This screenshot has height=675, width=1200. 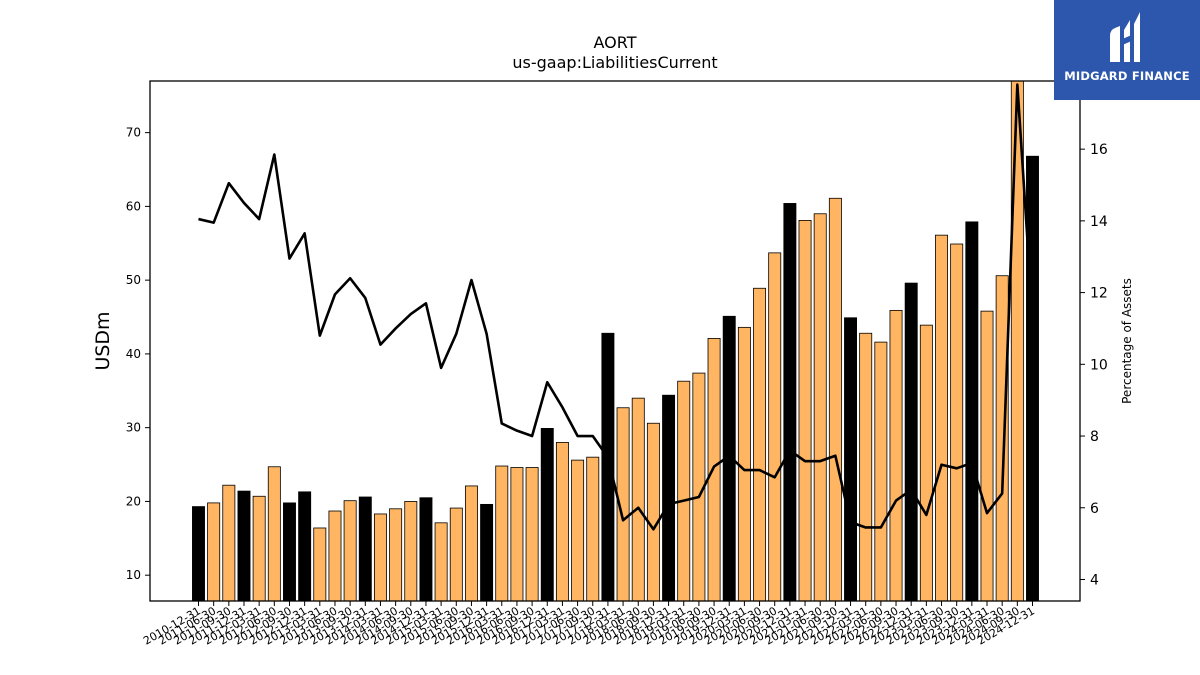 What do you see at coordinates (103, 340) in the screenshot?
I see `y-axis-label: USDm` at bounding box center [103, 340].